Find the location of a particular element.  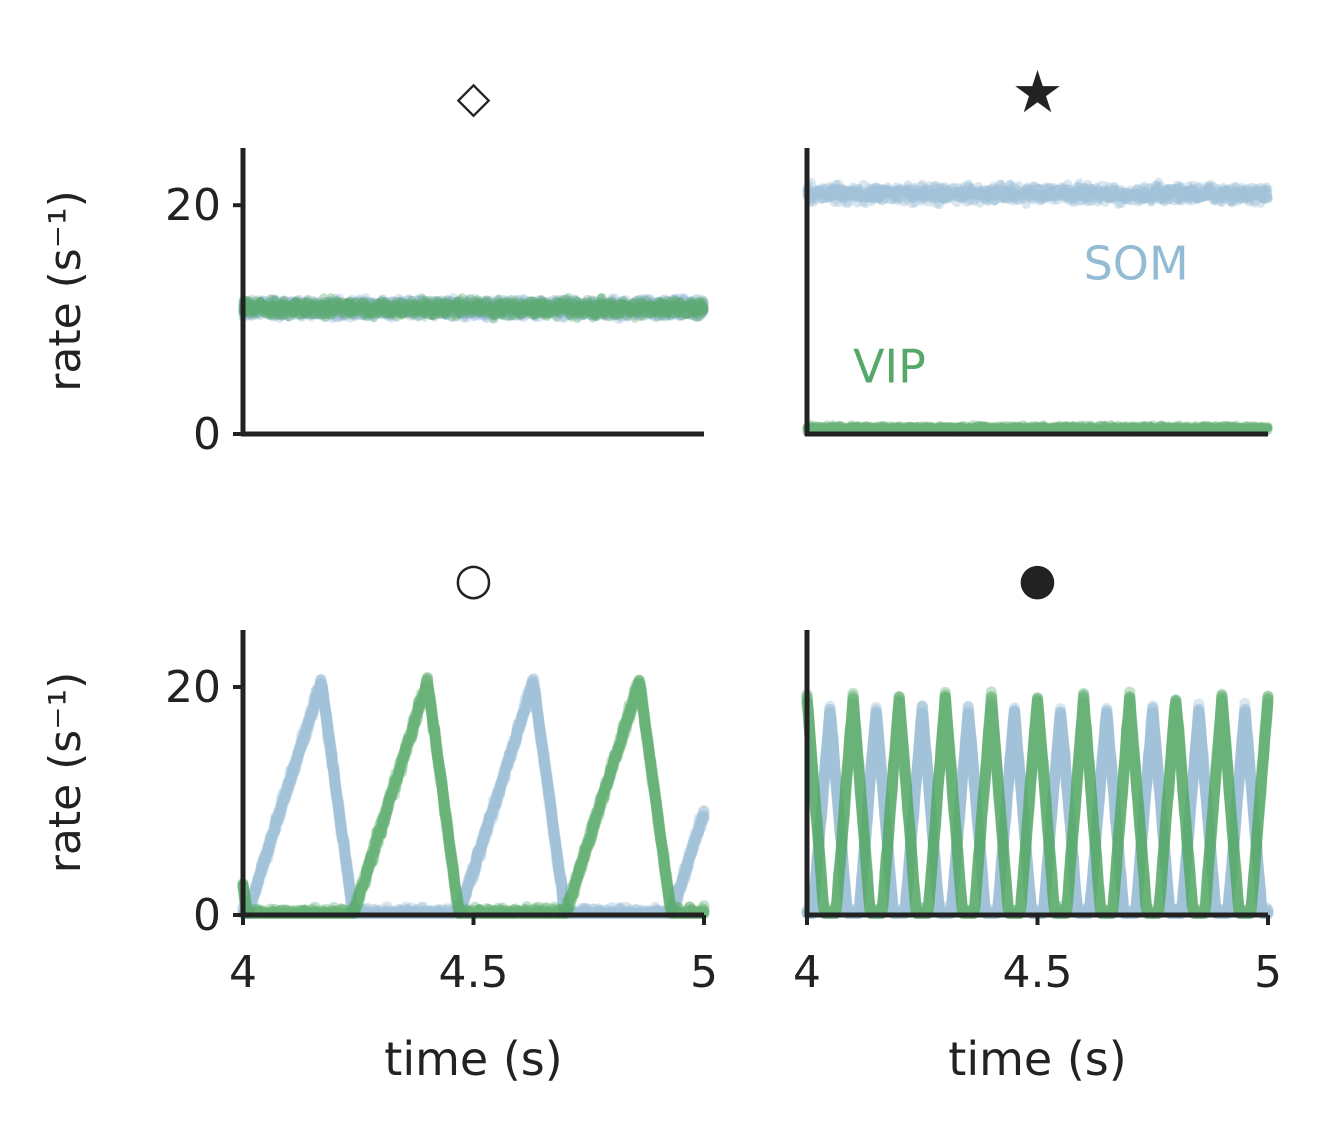

series-pv is located at coordinates (473, 308).